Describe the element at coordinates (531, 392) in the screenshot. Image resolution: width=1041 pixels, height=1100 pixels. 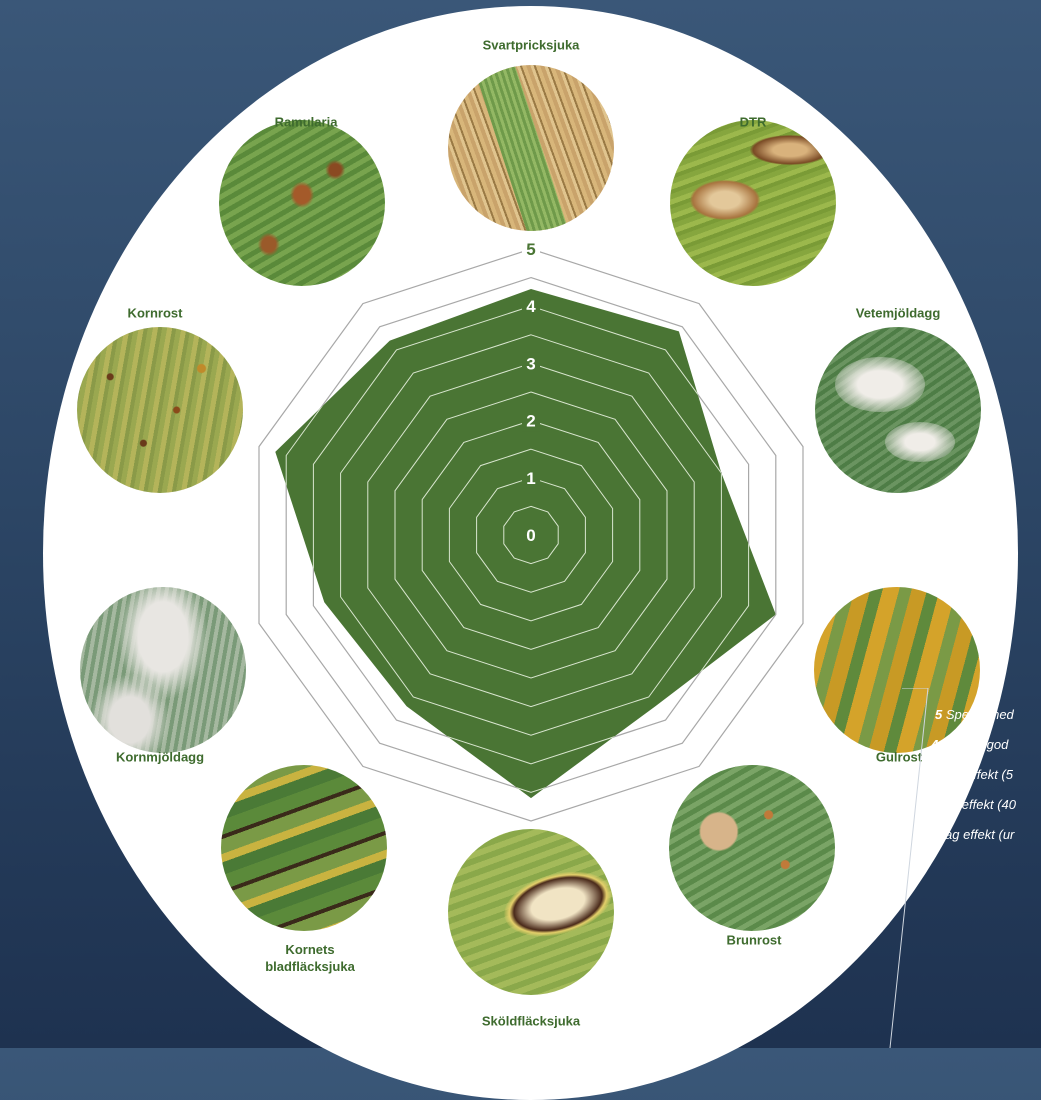
I see `radar-tick-labels: 0 1 2 3 4 5` at that location.